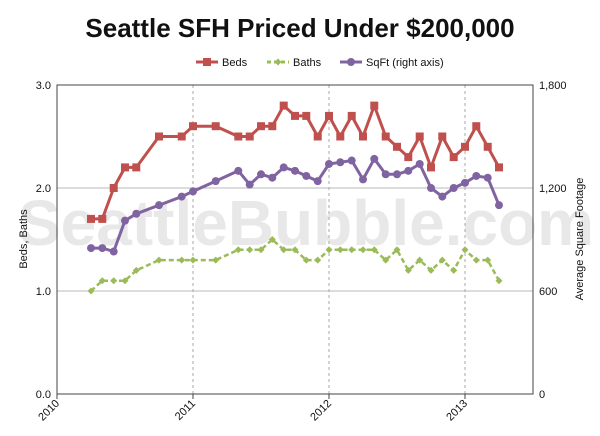 The height and width of the screenshot is (436, 600). Describe the element at coordinates (307, 63) in the screenshot. I see `legend-label: Baths` at that location.